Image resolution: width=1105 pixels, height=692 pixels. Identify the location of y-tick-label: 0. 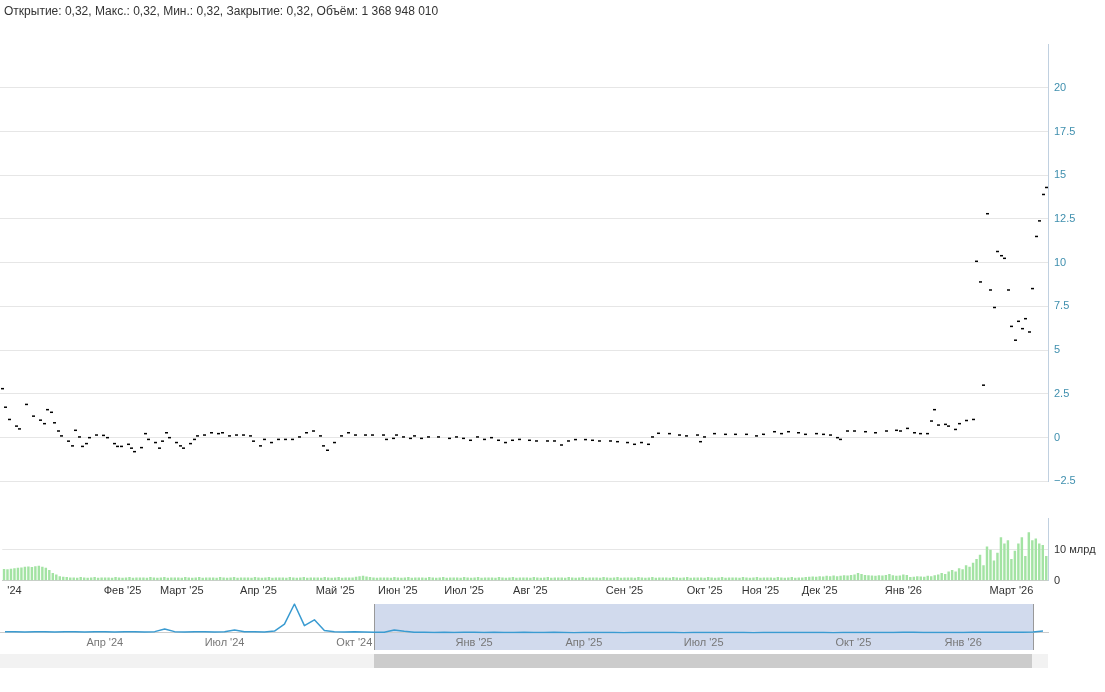
(1057, 436).